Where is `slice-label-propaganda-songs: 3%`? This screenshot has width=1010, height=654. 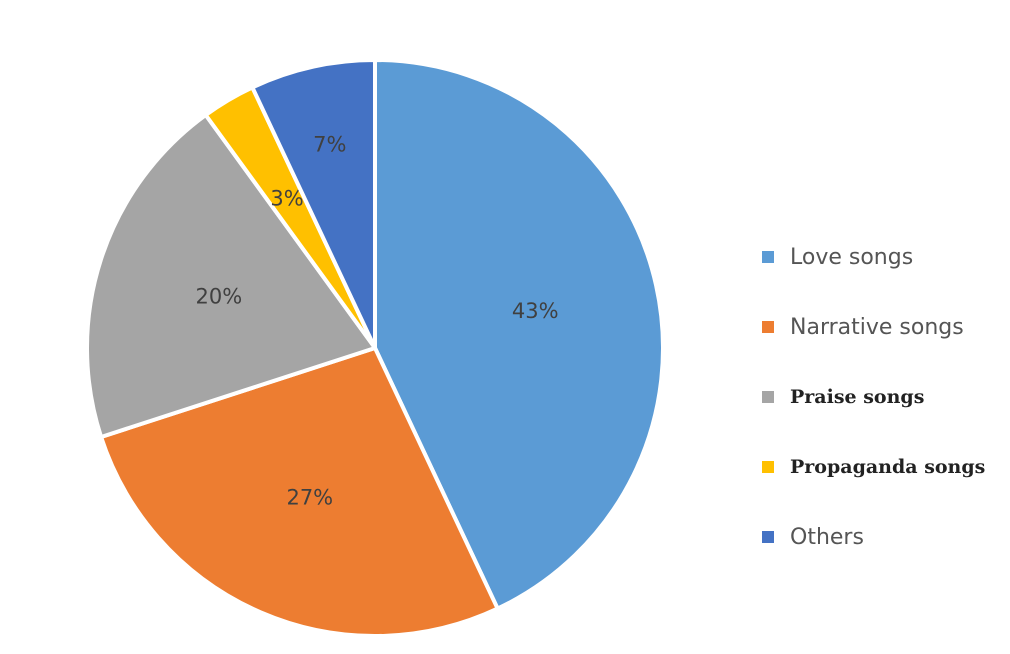 slice-label-propaganda-songs: 3% is located at coordinates (286, 198).